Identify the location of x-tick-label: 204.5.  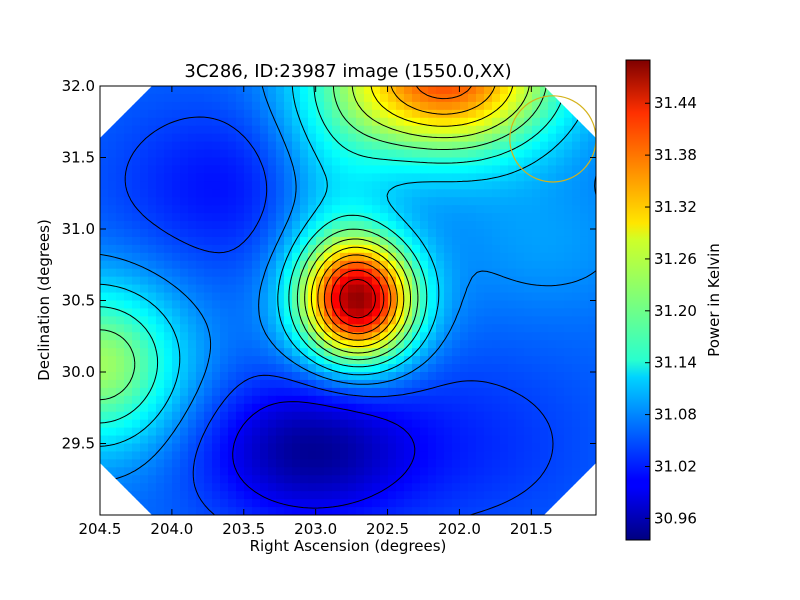
(100, 529).